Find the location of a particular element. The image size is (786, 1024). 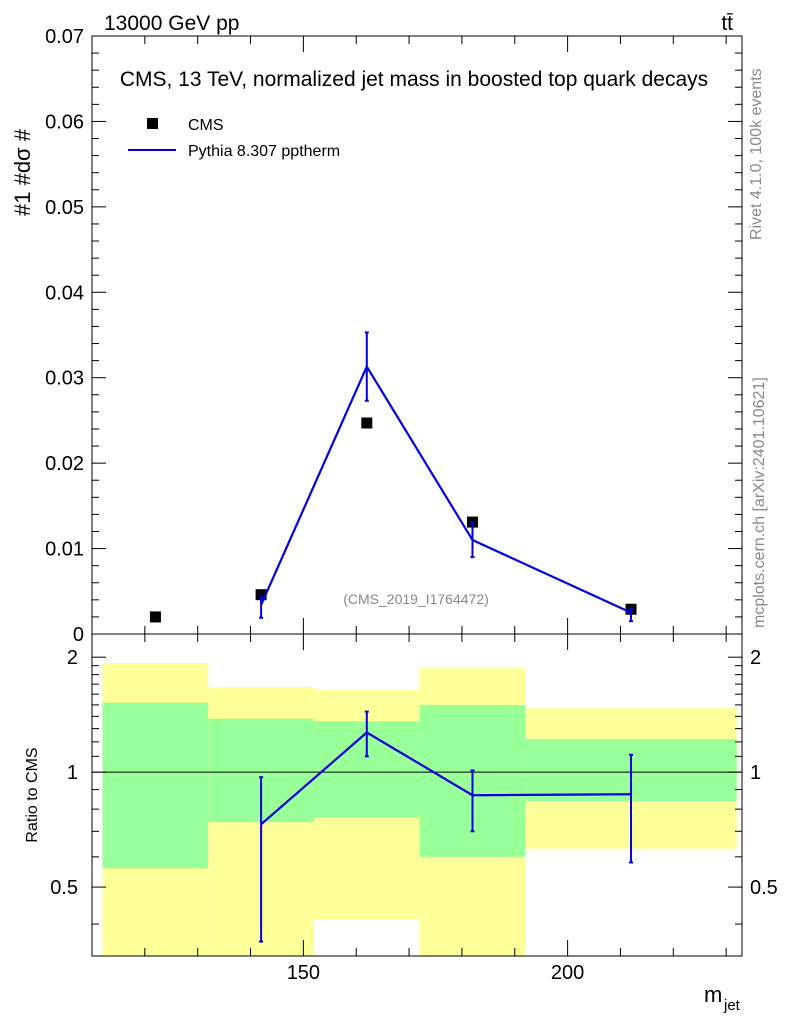

ratio-y-label: Ratio to CMS is located at coordinates (32, 794).